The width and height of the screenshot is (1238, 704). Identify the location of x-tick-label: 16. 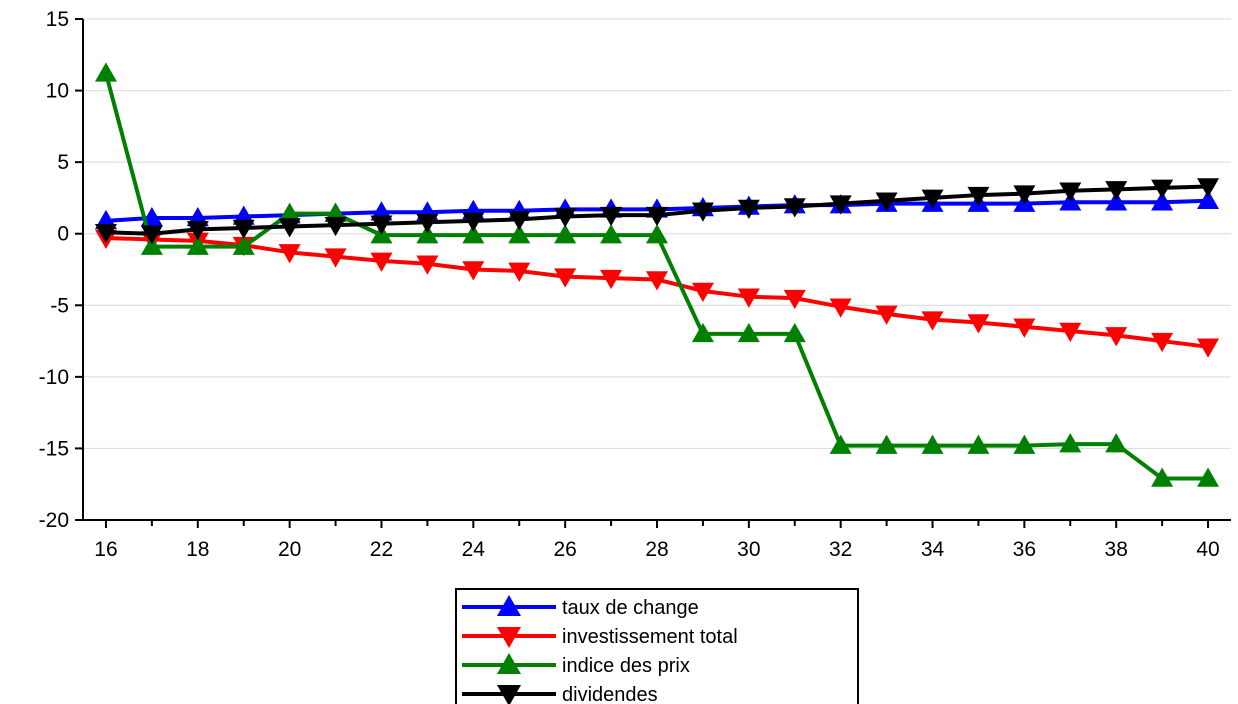
(105, 549).